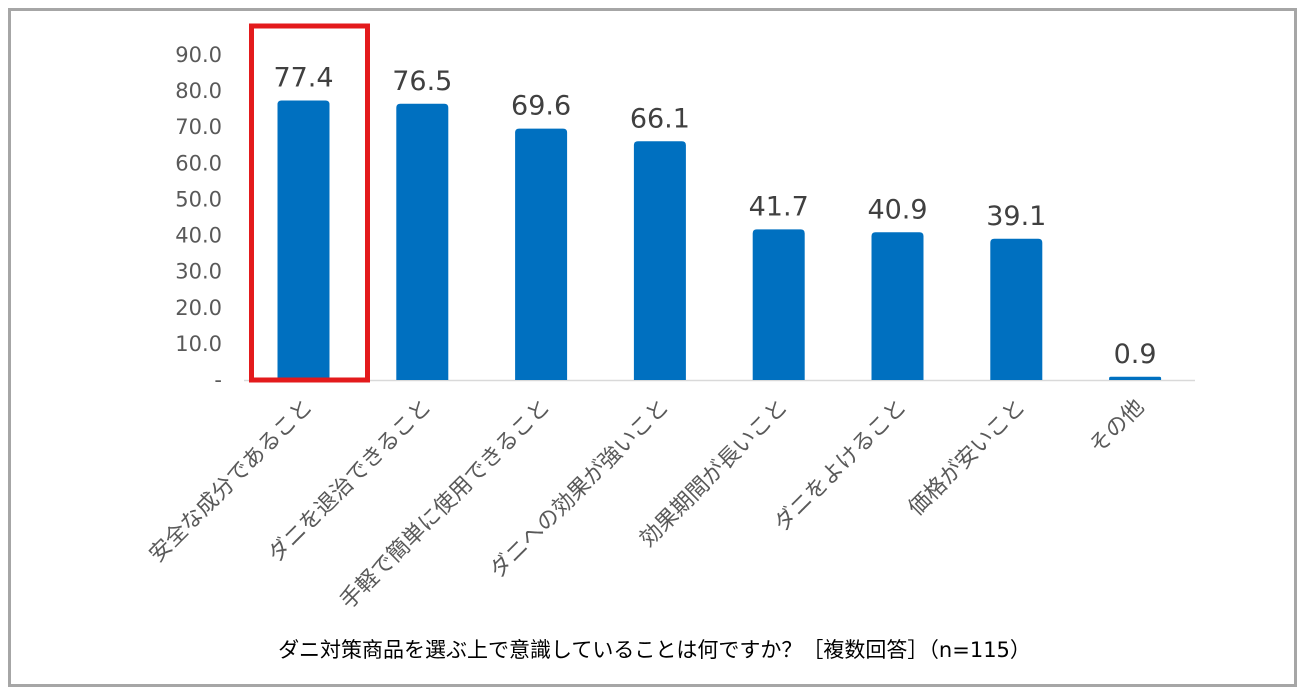  I want to click on data-label: 76.5, so click(422, 81).